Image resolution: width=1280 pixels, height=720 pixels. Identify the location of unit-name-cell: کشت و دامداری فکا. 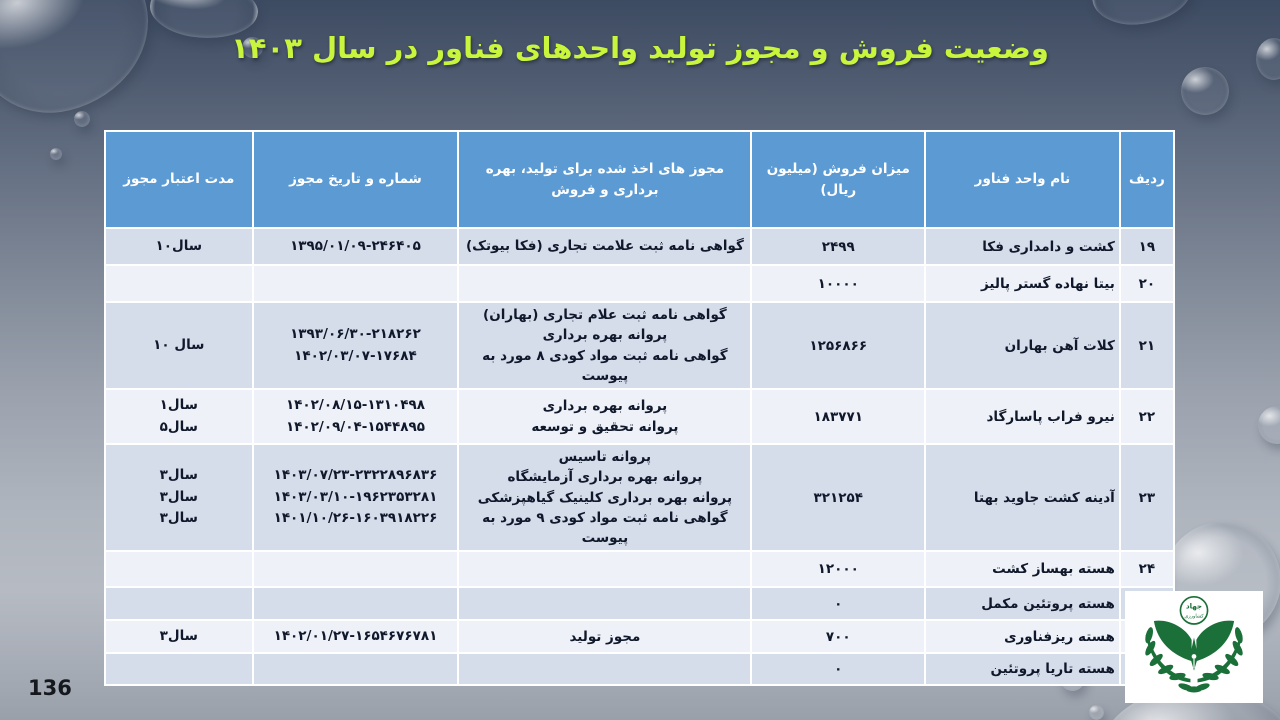
(1022, 246).